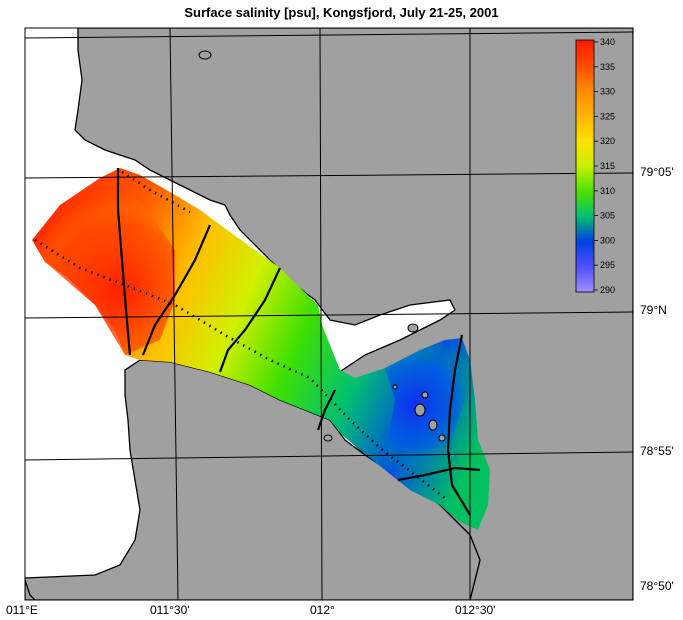  I want to click on colorbar-tick-label: 340, so click(607, 42).